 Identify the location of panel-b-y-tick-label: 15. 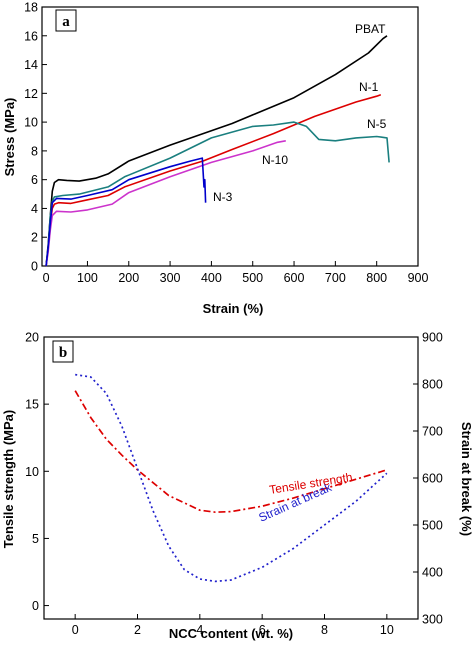
(32, 405).